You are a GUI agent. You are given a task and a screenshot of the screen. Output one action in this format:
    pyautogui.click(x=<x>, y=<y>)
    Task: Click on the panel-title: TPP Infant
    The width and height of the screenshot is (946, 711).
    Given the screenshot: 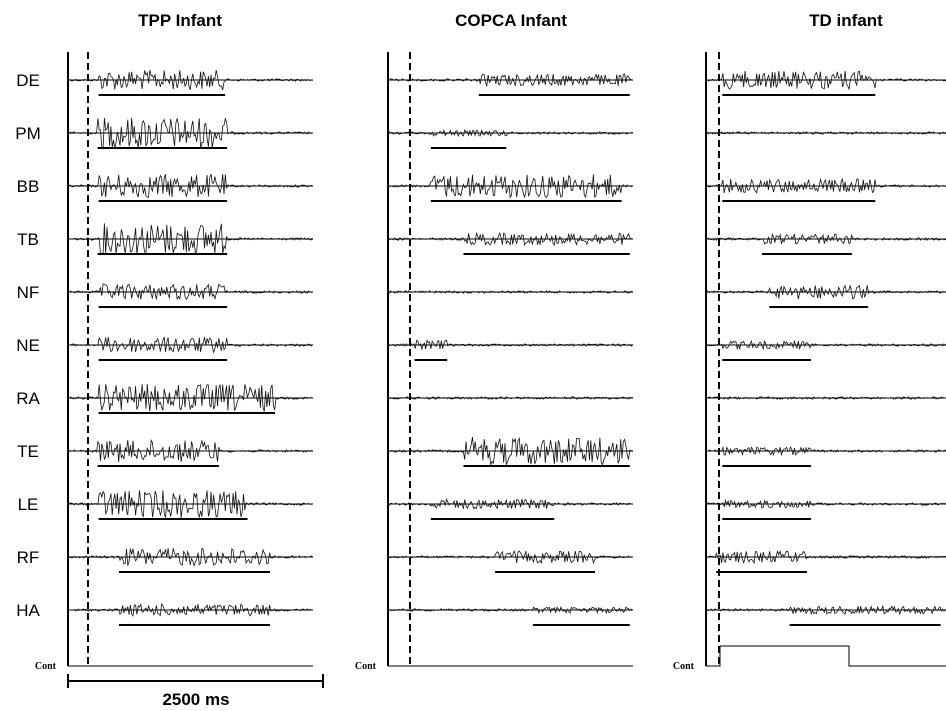 What is the action you would take?
    pyautogui.click(x=180, y=20)
    